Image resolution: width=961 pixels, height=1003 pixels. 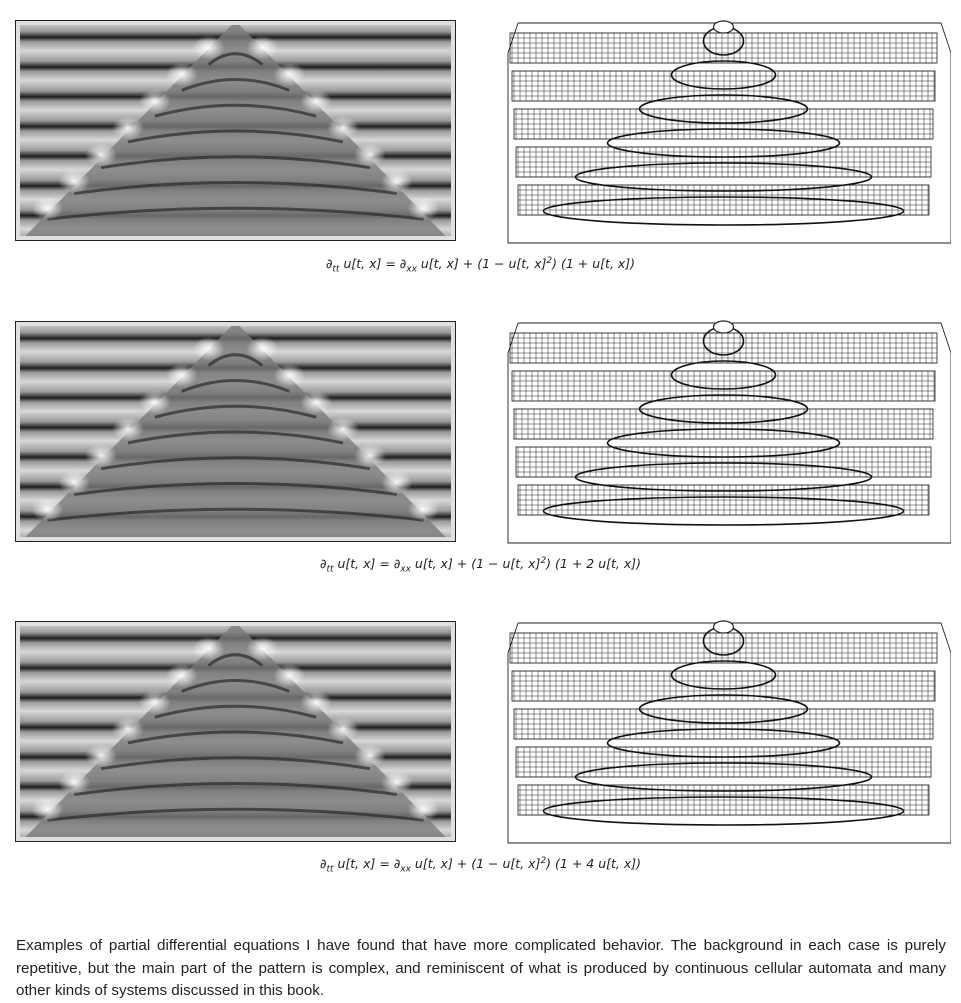 I want to click on surface-plot-3-image, so click(x=729, y=732).